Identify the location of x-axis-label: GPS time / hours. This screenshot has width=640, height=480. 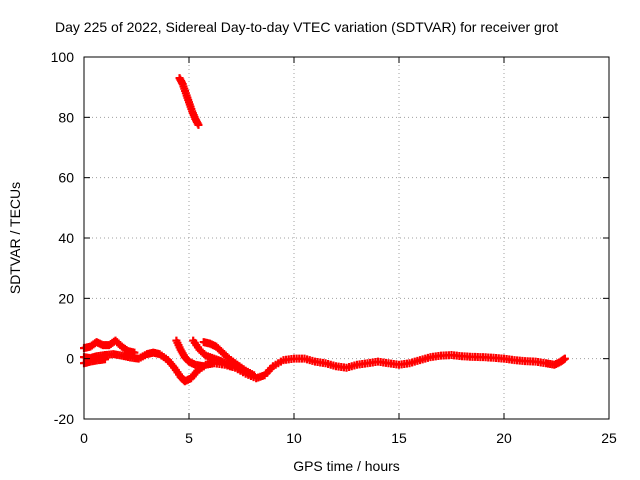
(346, 466).